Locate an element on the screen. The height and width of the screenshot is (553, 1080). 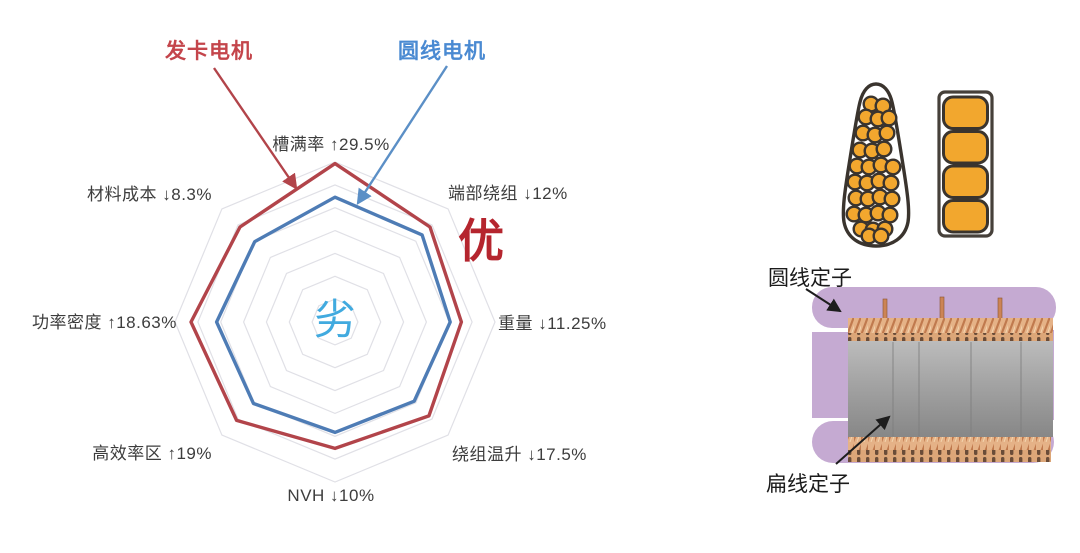
winding-top-ticks is located at coordinates (950, 338).